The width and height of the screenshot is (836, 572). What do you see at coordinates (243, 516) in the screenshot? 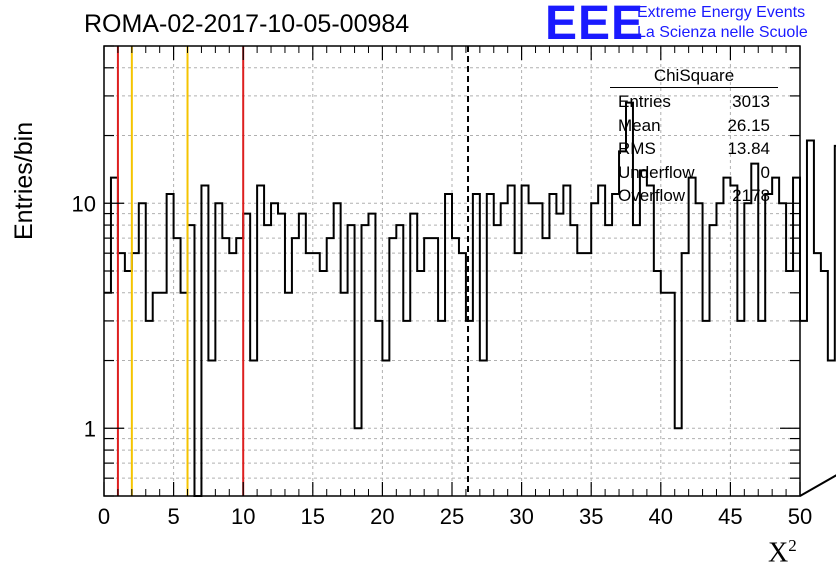
I see `x-tick-label: 10` at bounding box center [243, 516].